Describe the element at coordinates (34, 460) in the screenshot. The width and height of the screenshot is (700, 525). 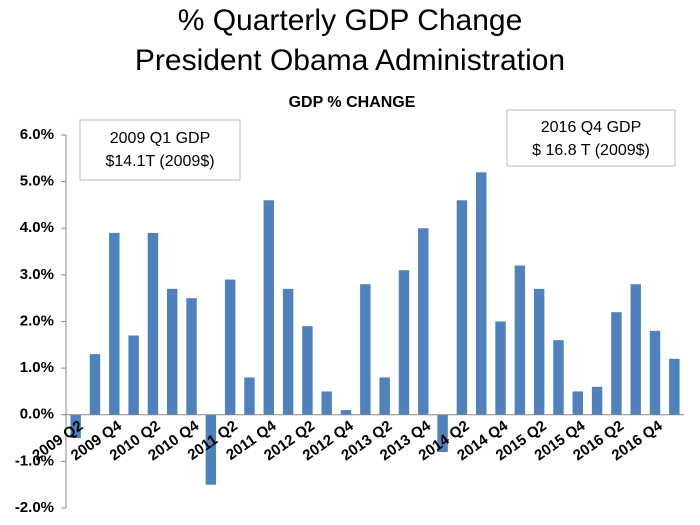
I see `y-tick-label: -1.0%` at that location.